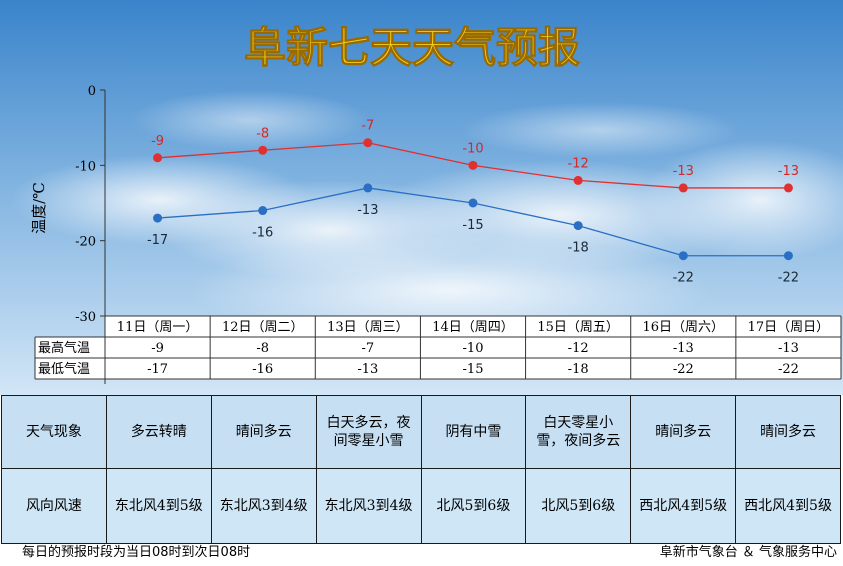 The height and width of the screenshot is (566, 843). Describe the element at coordinates (158, 327) in the screenshot. I see `category-tick-label: 11日（周一）` at that location.